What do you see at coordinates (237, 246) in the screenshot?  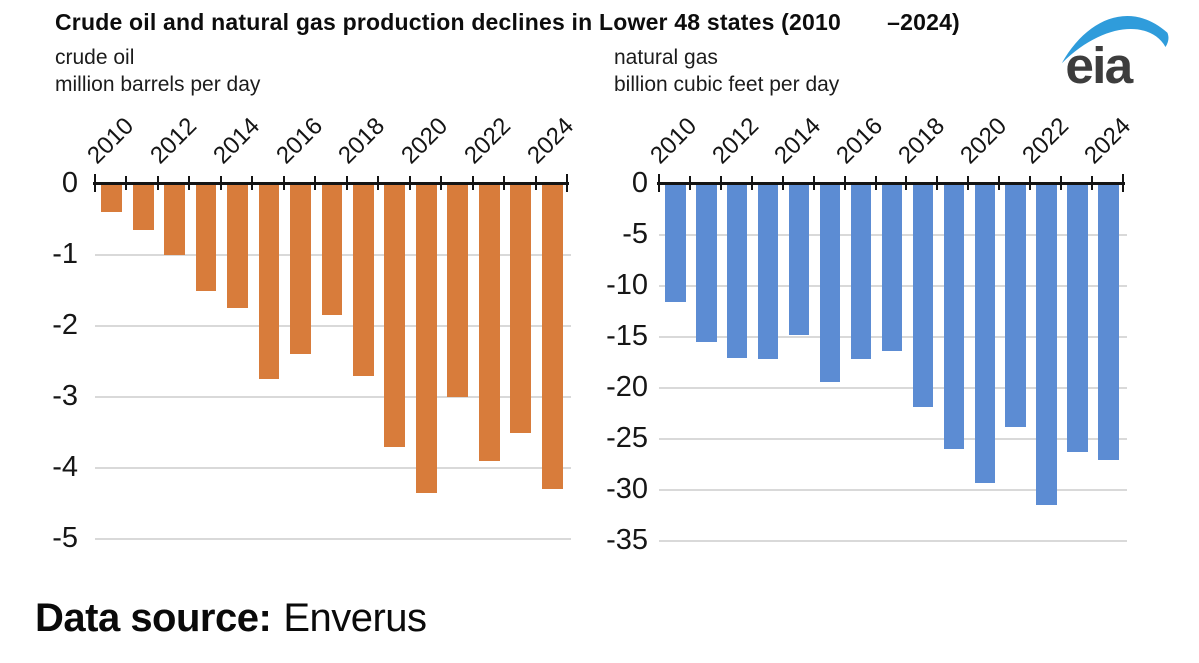 I see `crude-oil-bar-2014` at bounding box center [237, 246].